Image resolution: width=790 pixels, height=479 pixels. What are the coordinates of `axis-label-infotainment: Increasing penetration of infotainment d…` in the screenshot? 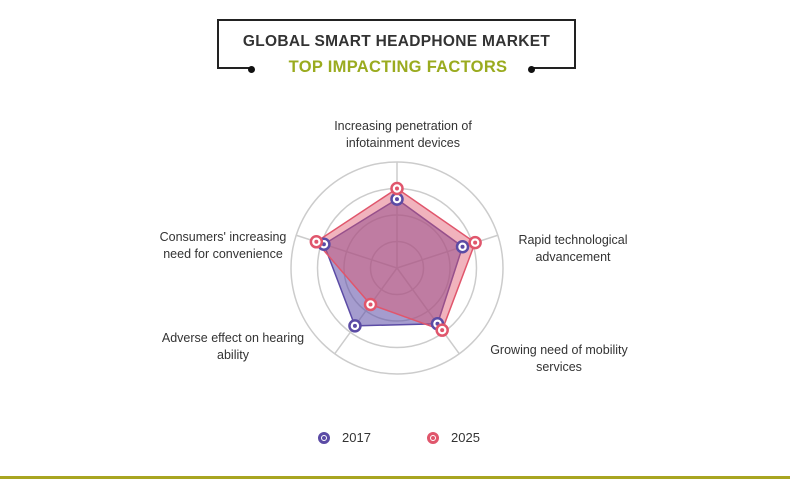 It's located at (403, 135).